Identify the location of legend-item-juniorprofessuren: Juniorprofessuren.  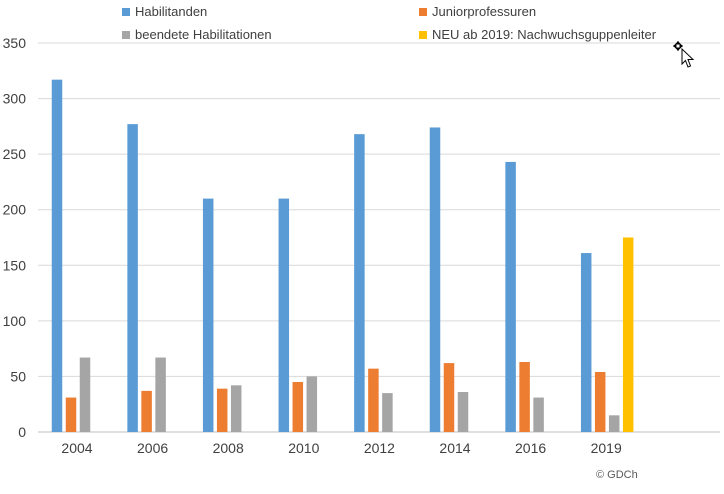
(477, 11).